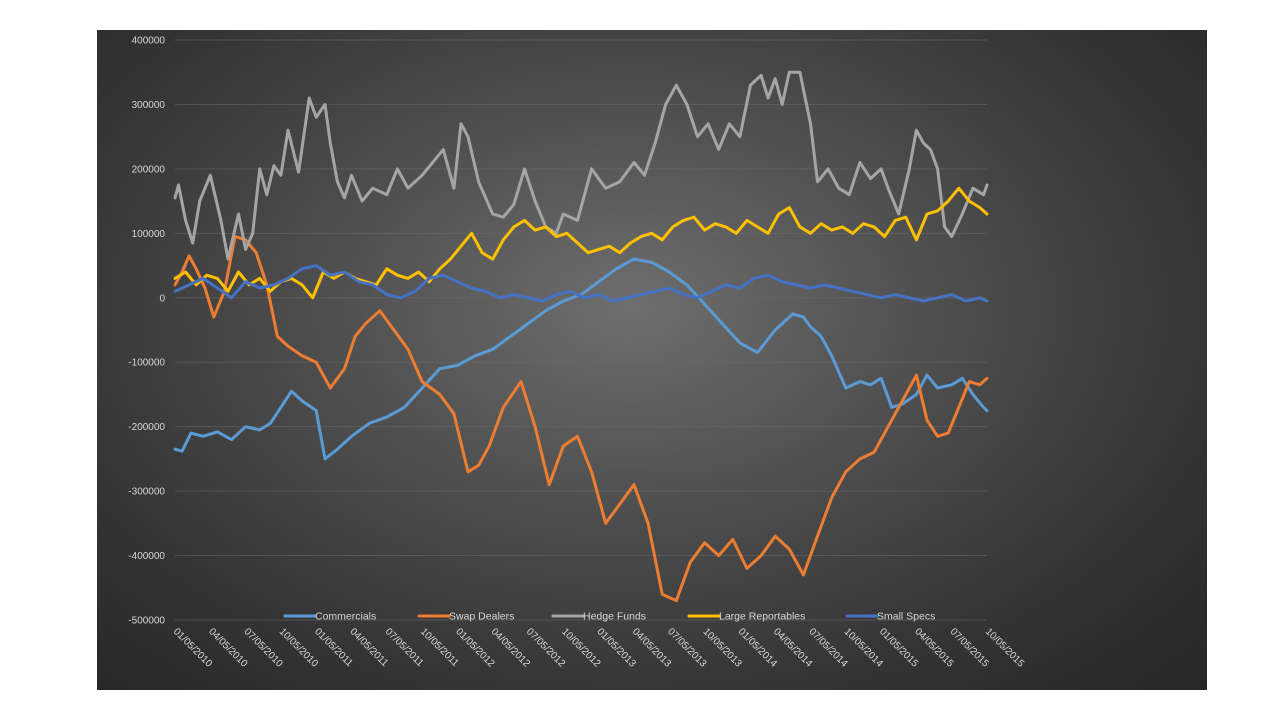 The height and width of the screenshot is (720, 1280). What do you see at coordinates (149, 169) in the screenshot?
I see `y-tick-label: 200000` at bounding box center [149, 169].